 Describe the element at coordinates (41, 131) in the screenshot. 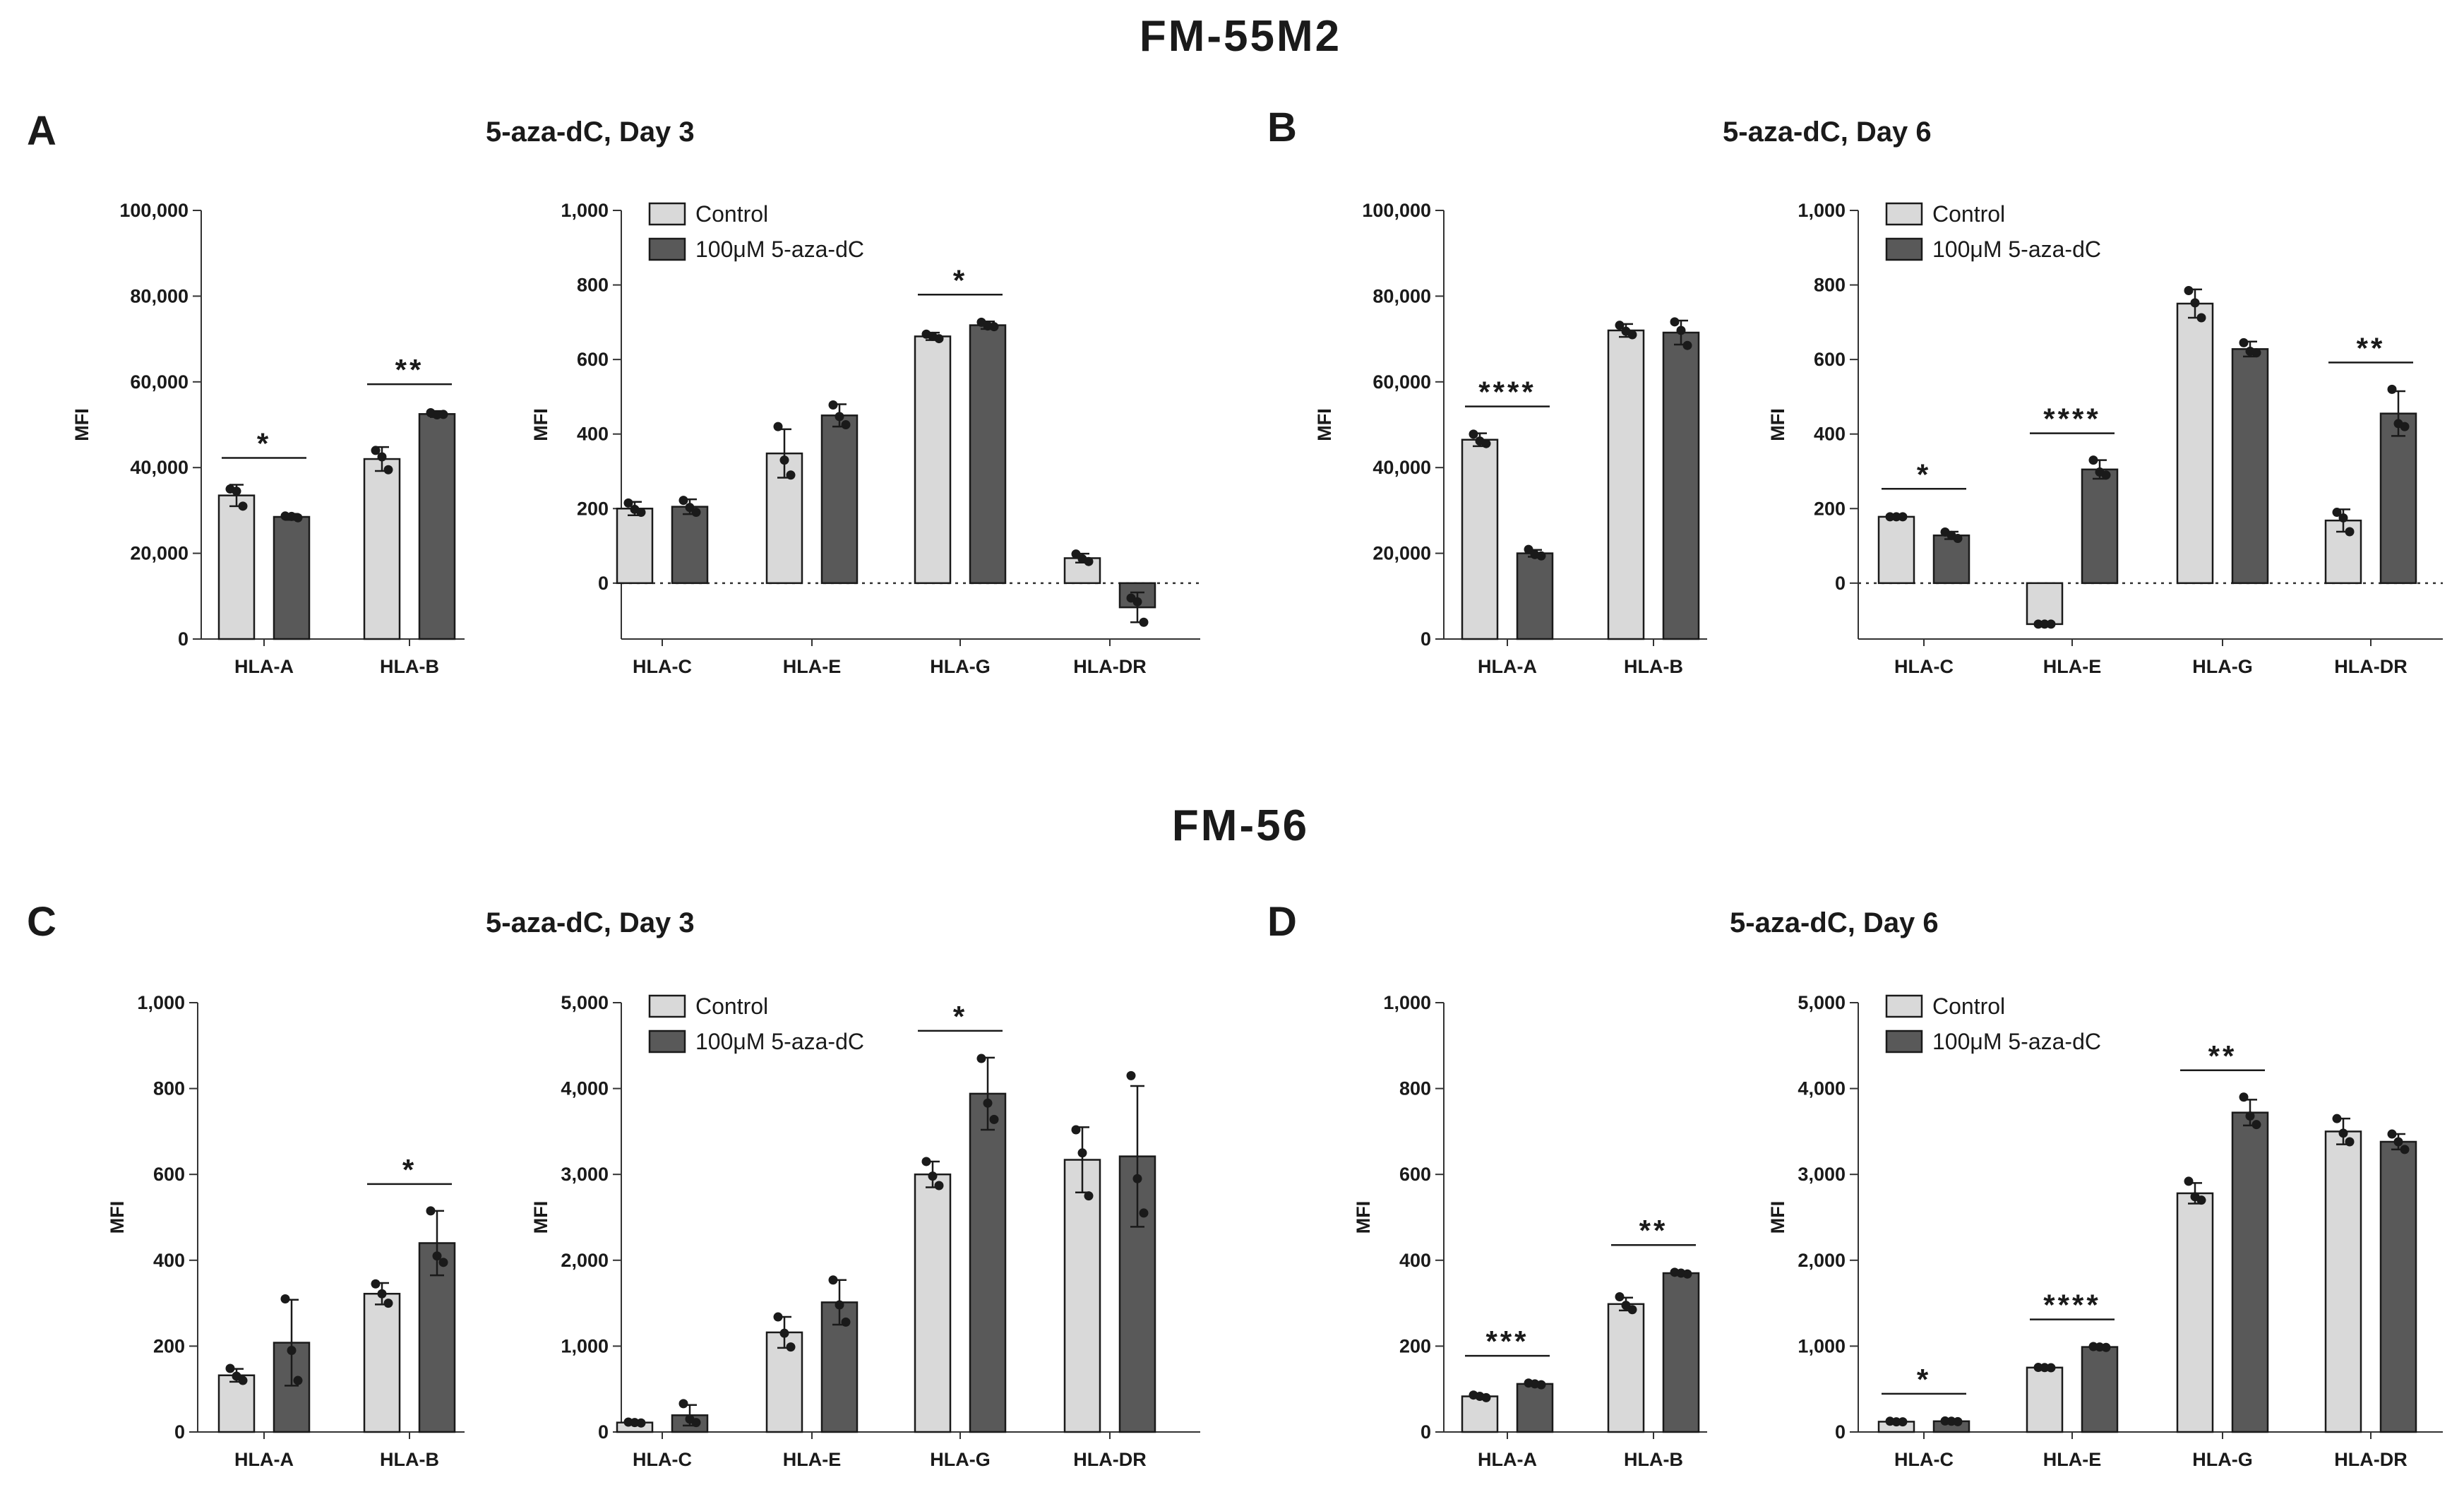

I see `panel-label-a: A` at that location.